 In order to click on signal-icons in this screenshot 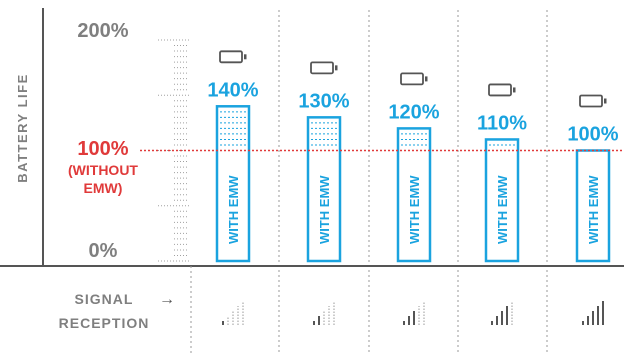, I will do `click(413, 313)`.